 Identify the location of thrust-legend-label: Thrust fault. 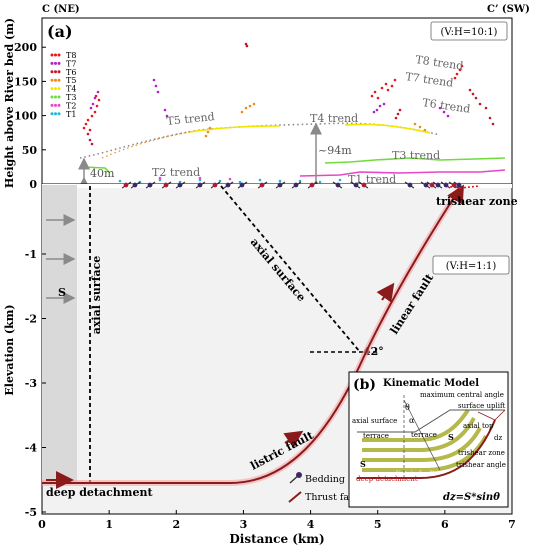
(333, 497).